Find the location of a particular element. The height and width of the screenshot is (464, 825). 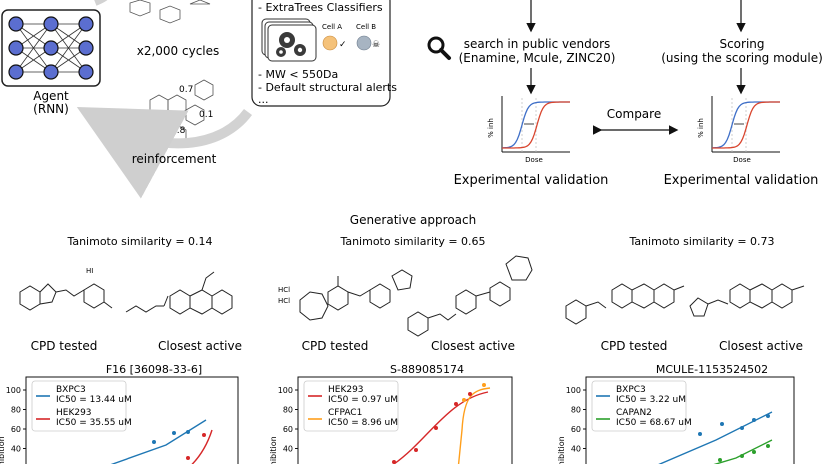

plot-title: MCULE-1153524502 is located at coordinates (712, 369).